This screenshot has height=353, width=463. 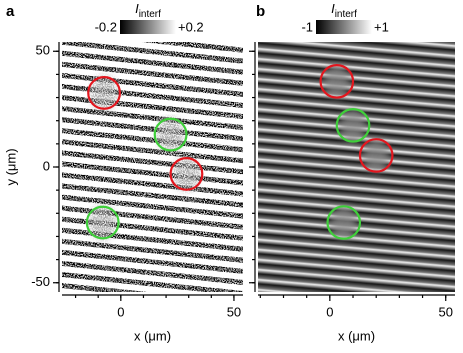 I want to click on colorbar-tick-label: +1, so click(x=381, y=26).